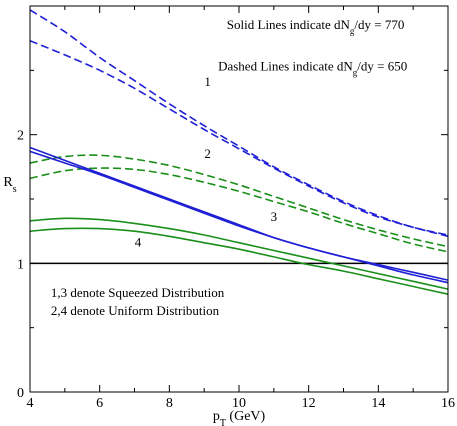 This screenshot has width=457, height=426. What do you see at coordinates (138, 292) in the screenshot?
I see `legend-squeezed-note: 1,3 denote Squeezed Distribution` at bounding box center [138, 292].